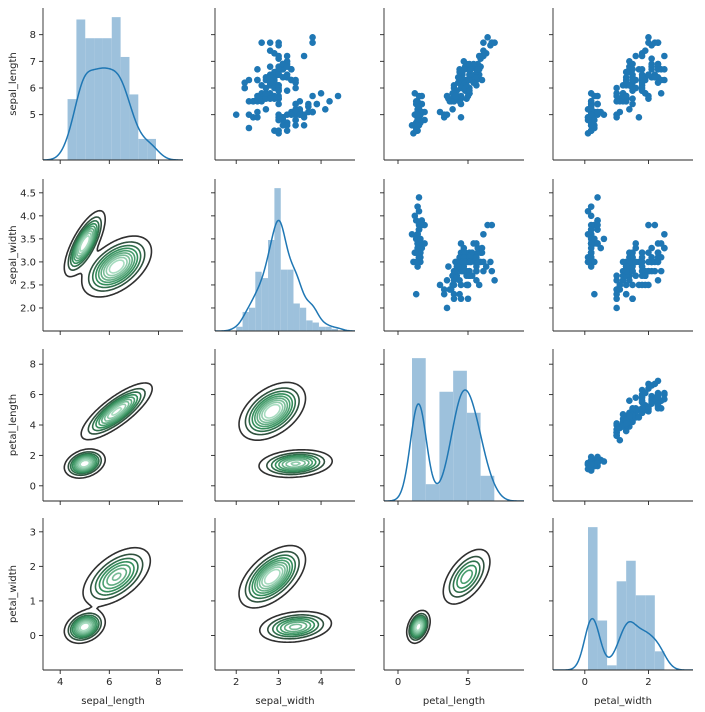 This screenshot has height=712, width=705. Describe the element at coordinates (321, 682) in the screenshot. I see `x-tick-label: 4` at that location.